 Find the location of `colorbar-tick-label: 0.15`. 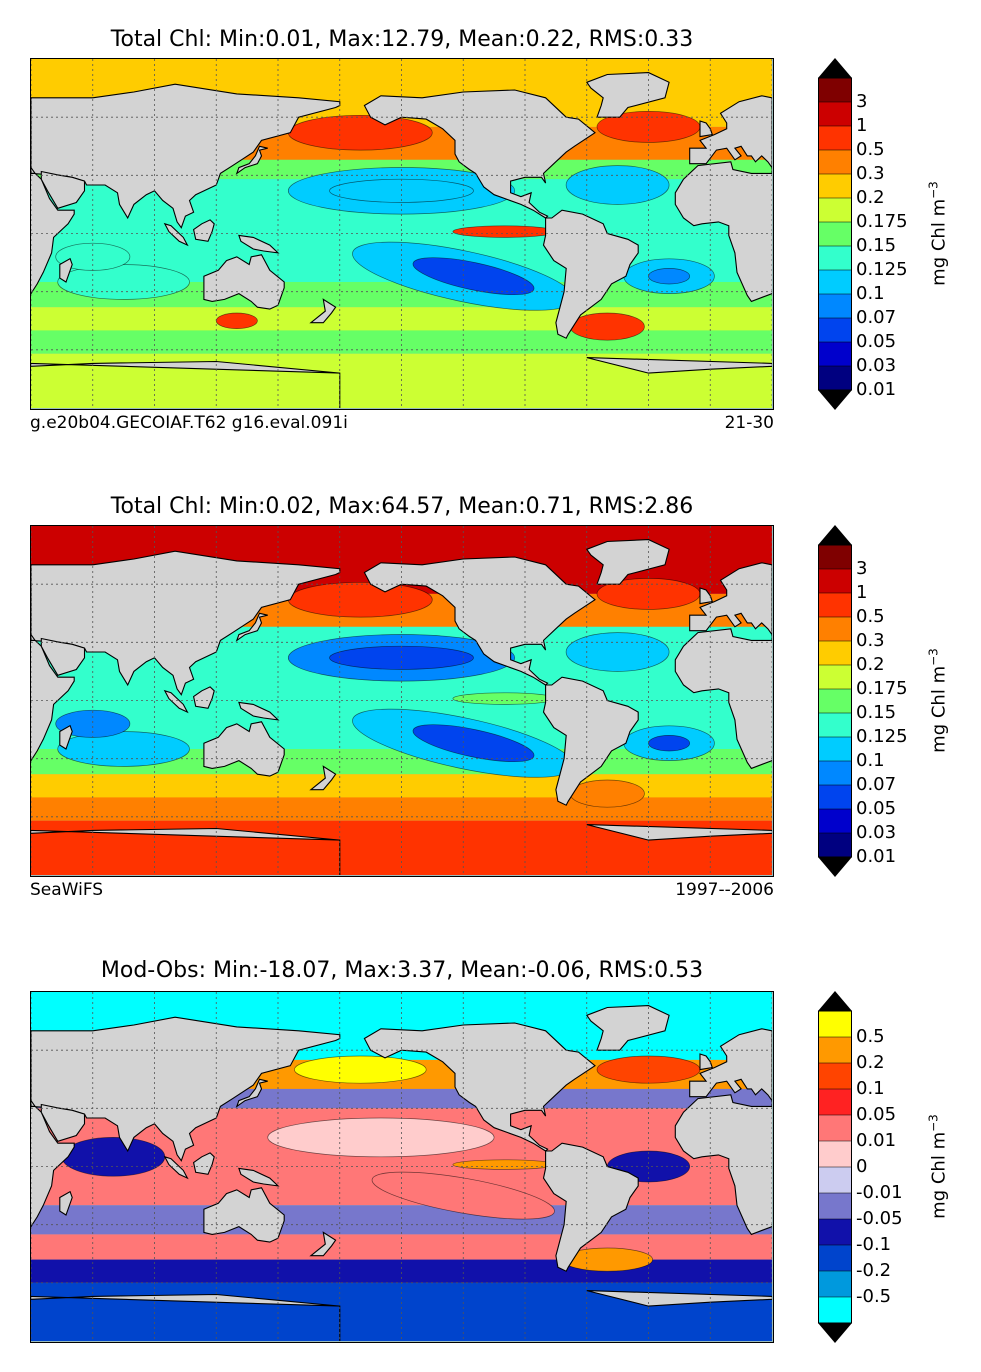

colorbar-tick-label: 0.15 is located at coordinates (876, 245).